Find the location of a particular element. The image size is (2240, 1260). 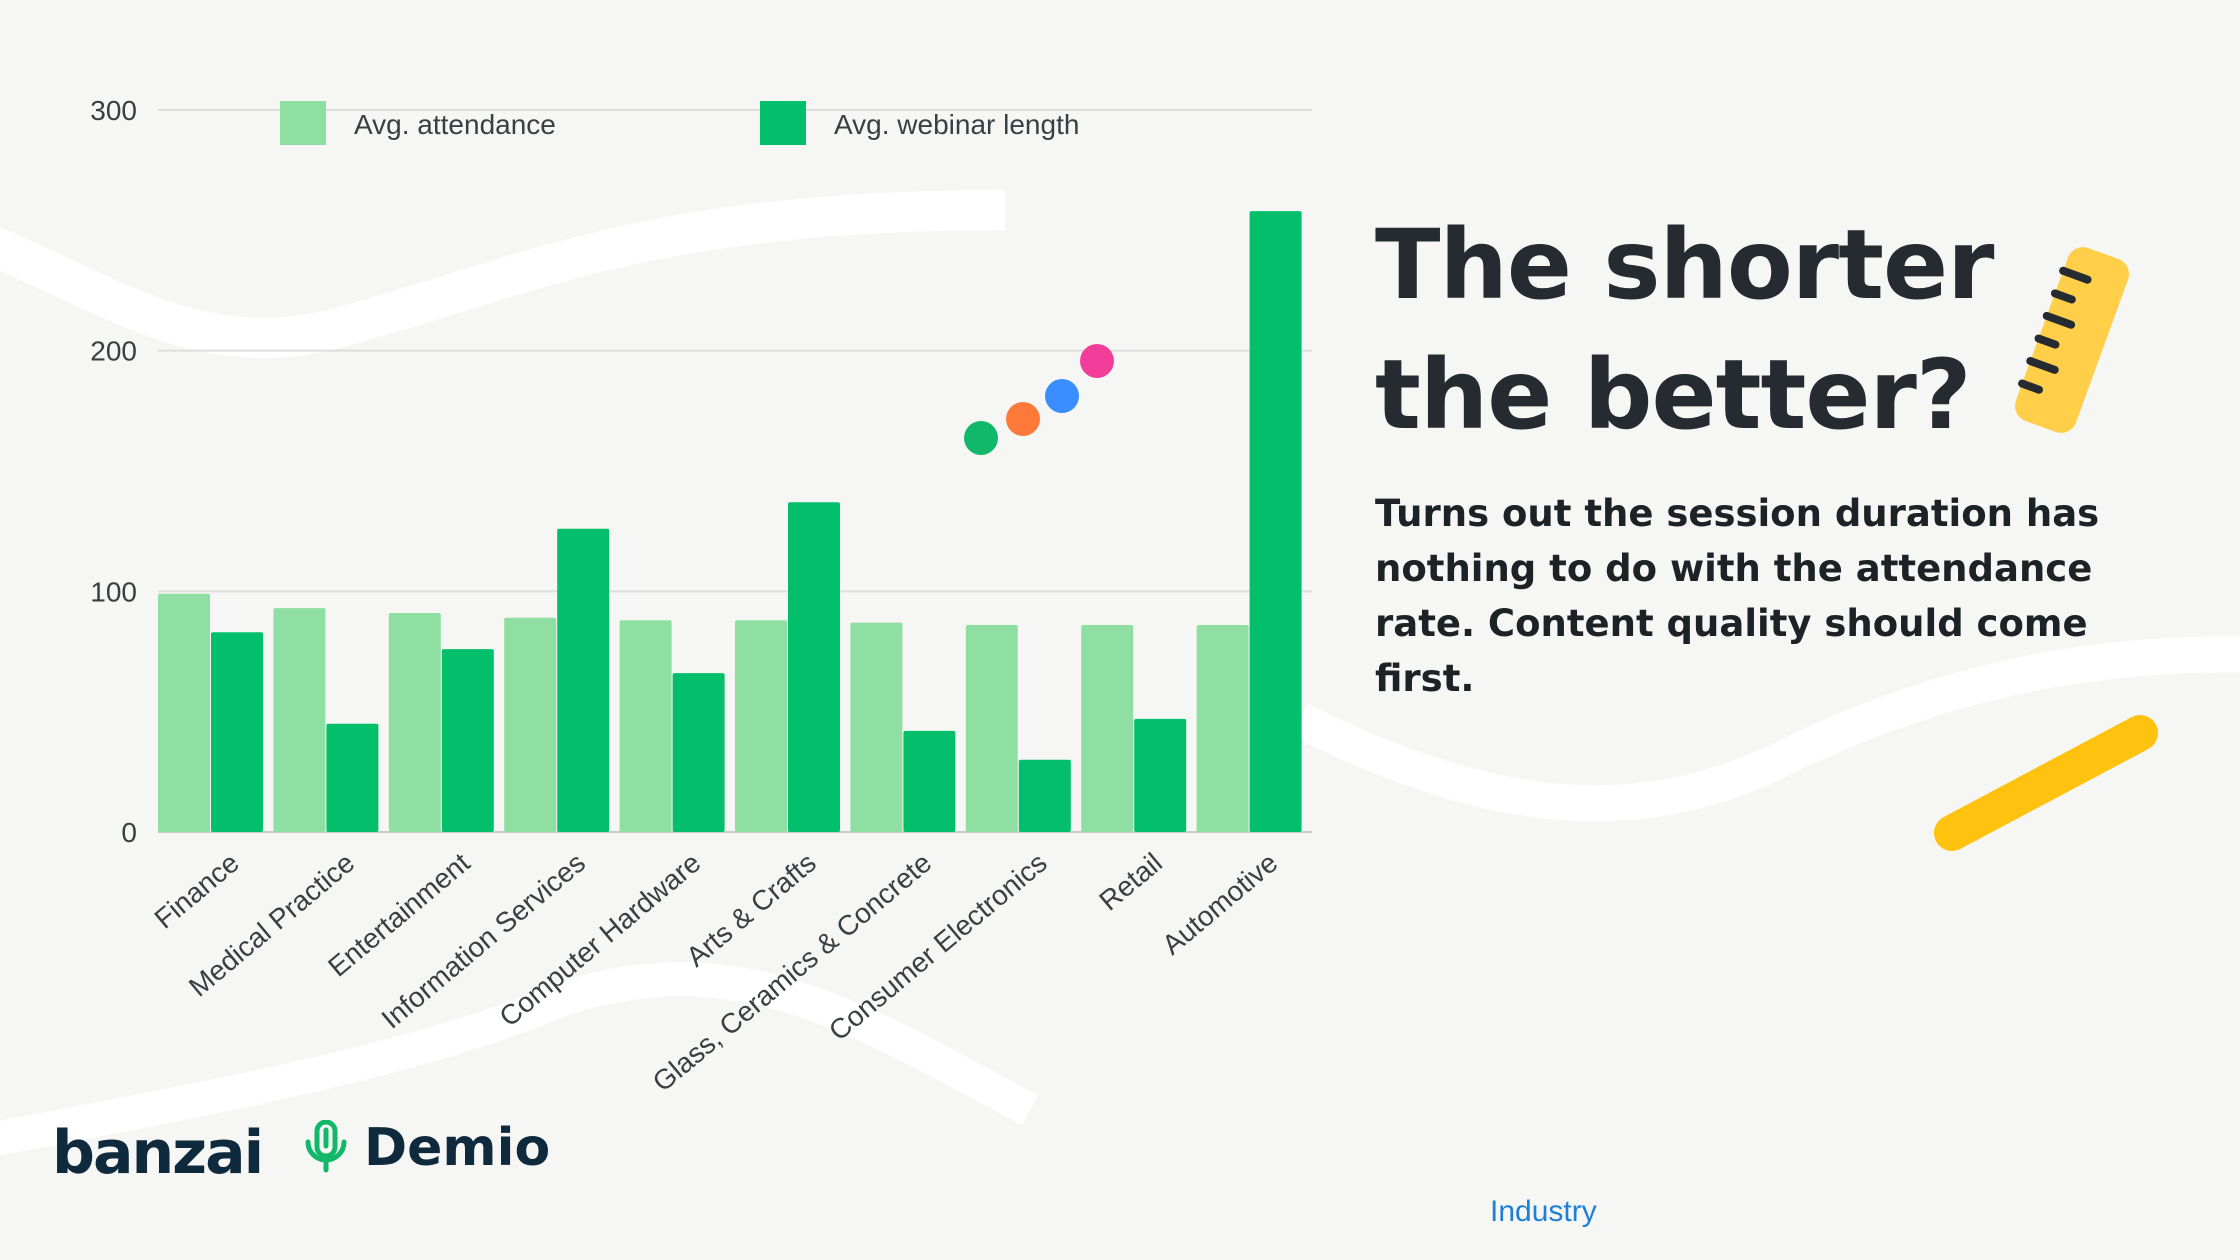

y-tick-label: 200 is located at coordinates (113, 351).